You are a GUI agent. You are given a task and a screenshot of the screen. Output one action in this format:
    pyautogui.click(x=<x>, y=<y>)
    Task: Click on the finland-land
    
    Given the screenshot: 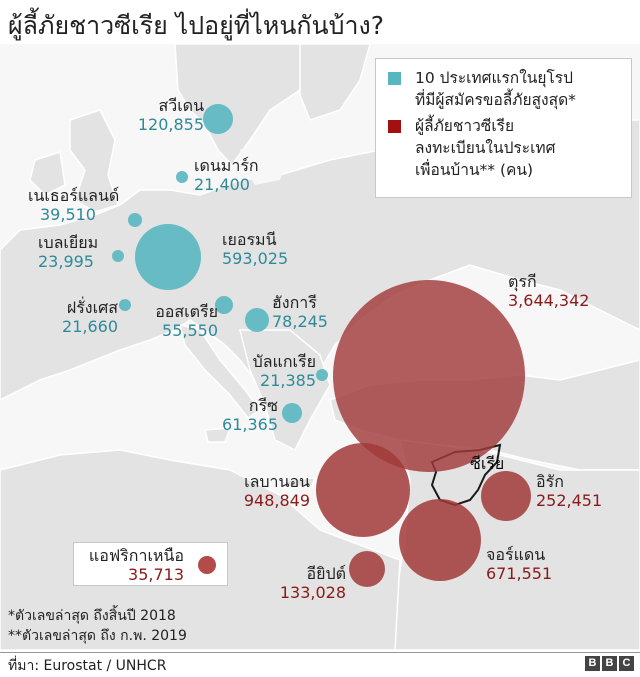 What is the action you would take?
    pyautogui.click(x=335, y=82)
    